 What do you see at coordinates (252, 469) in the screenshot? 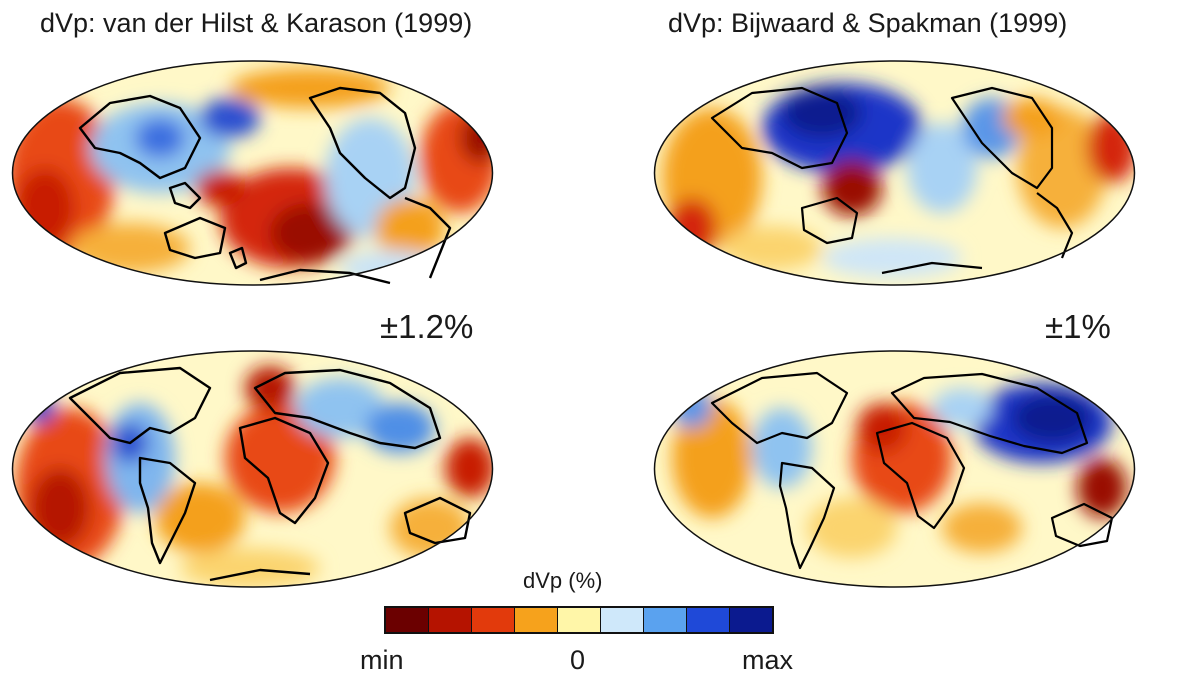
I see `tomography-map-hilst-atlantic` at bounding box center [252, 469].